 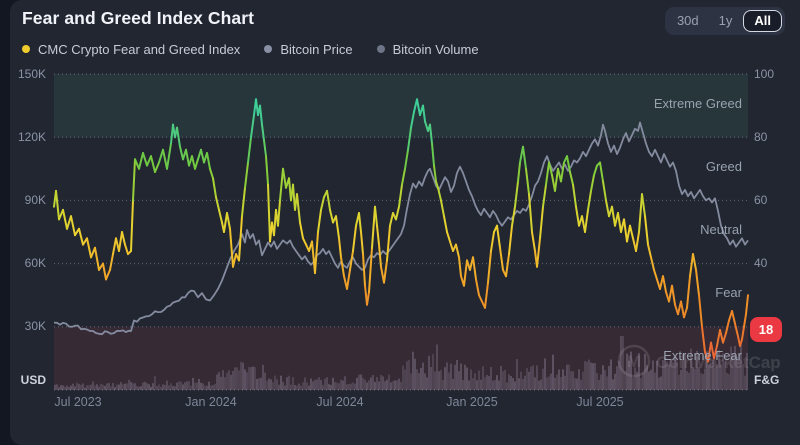 What do you see at coordinates (139, 49) in the screenshot?
I see `legend-label: CMC Crypto Fear and Greed Index` at bounding box center [139, 49].